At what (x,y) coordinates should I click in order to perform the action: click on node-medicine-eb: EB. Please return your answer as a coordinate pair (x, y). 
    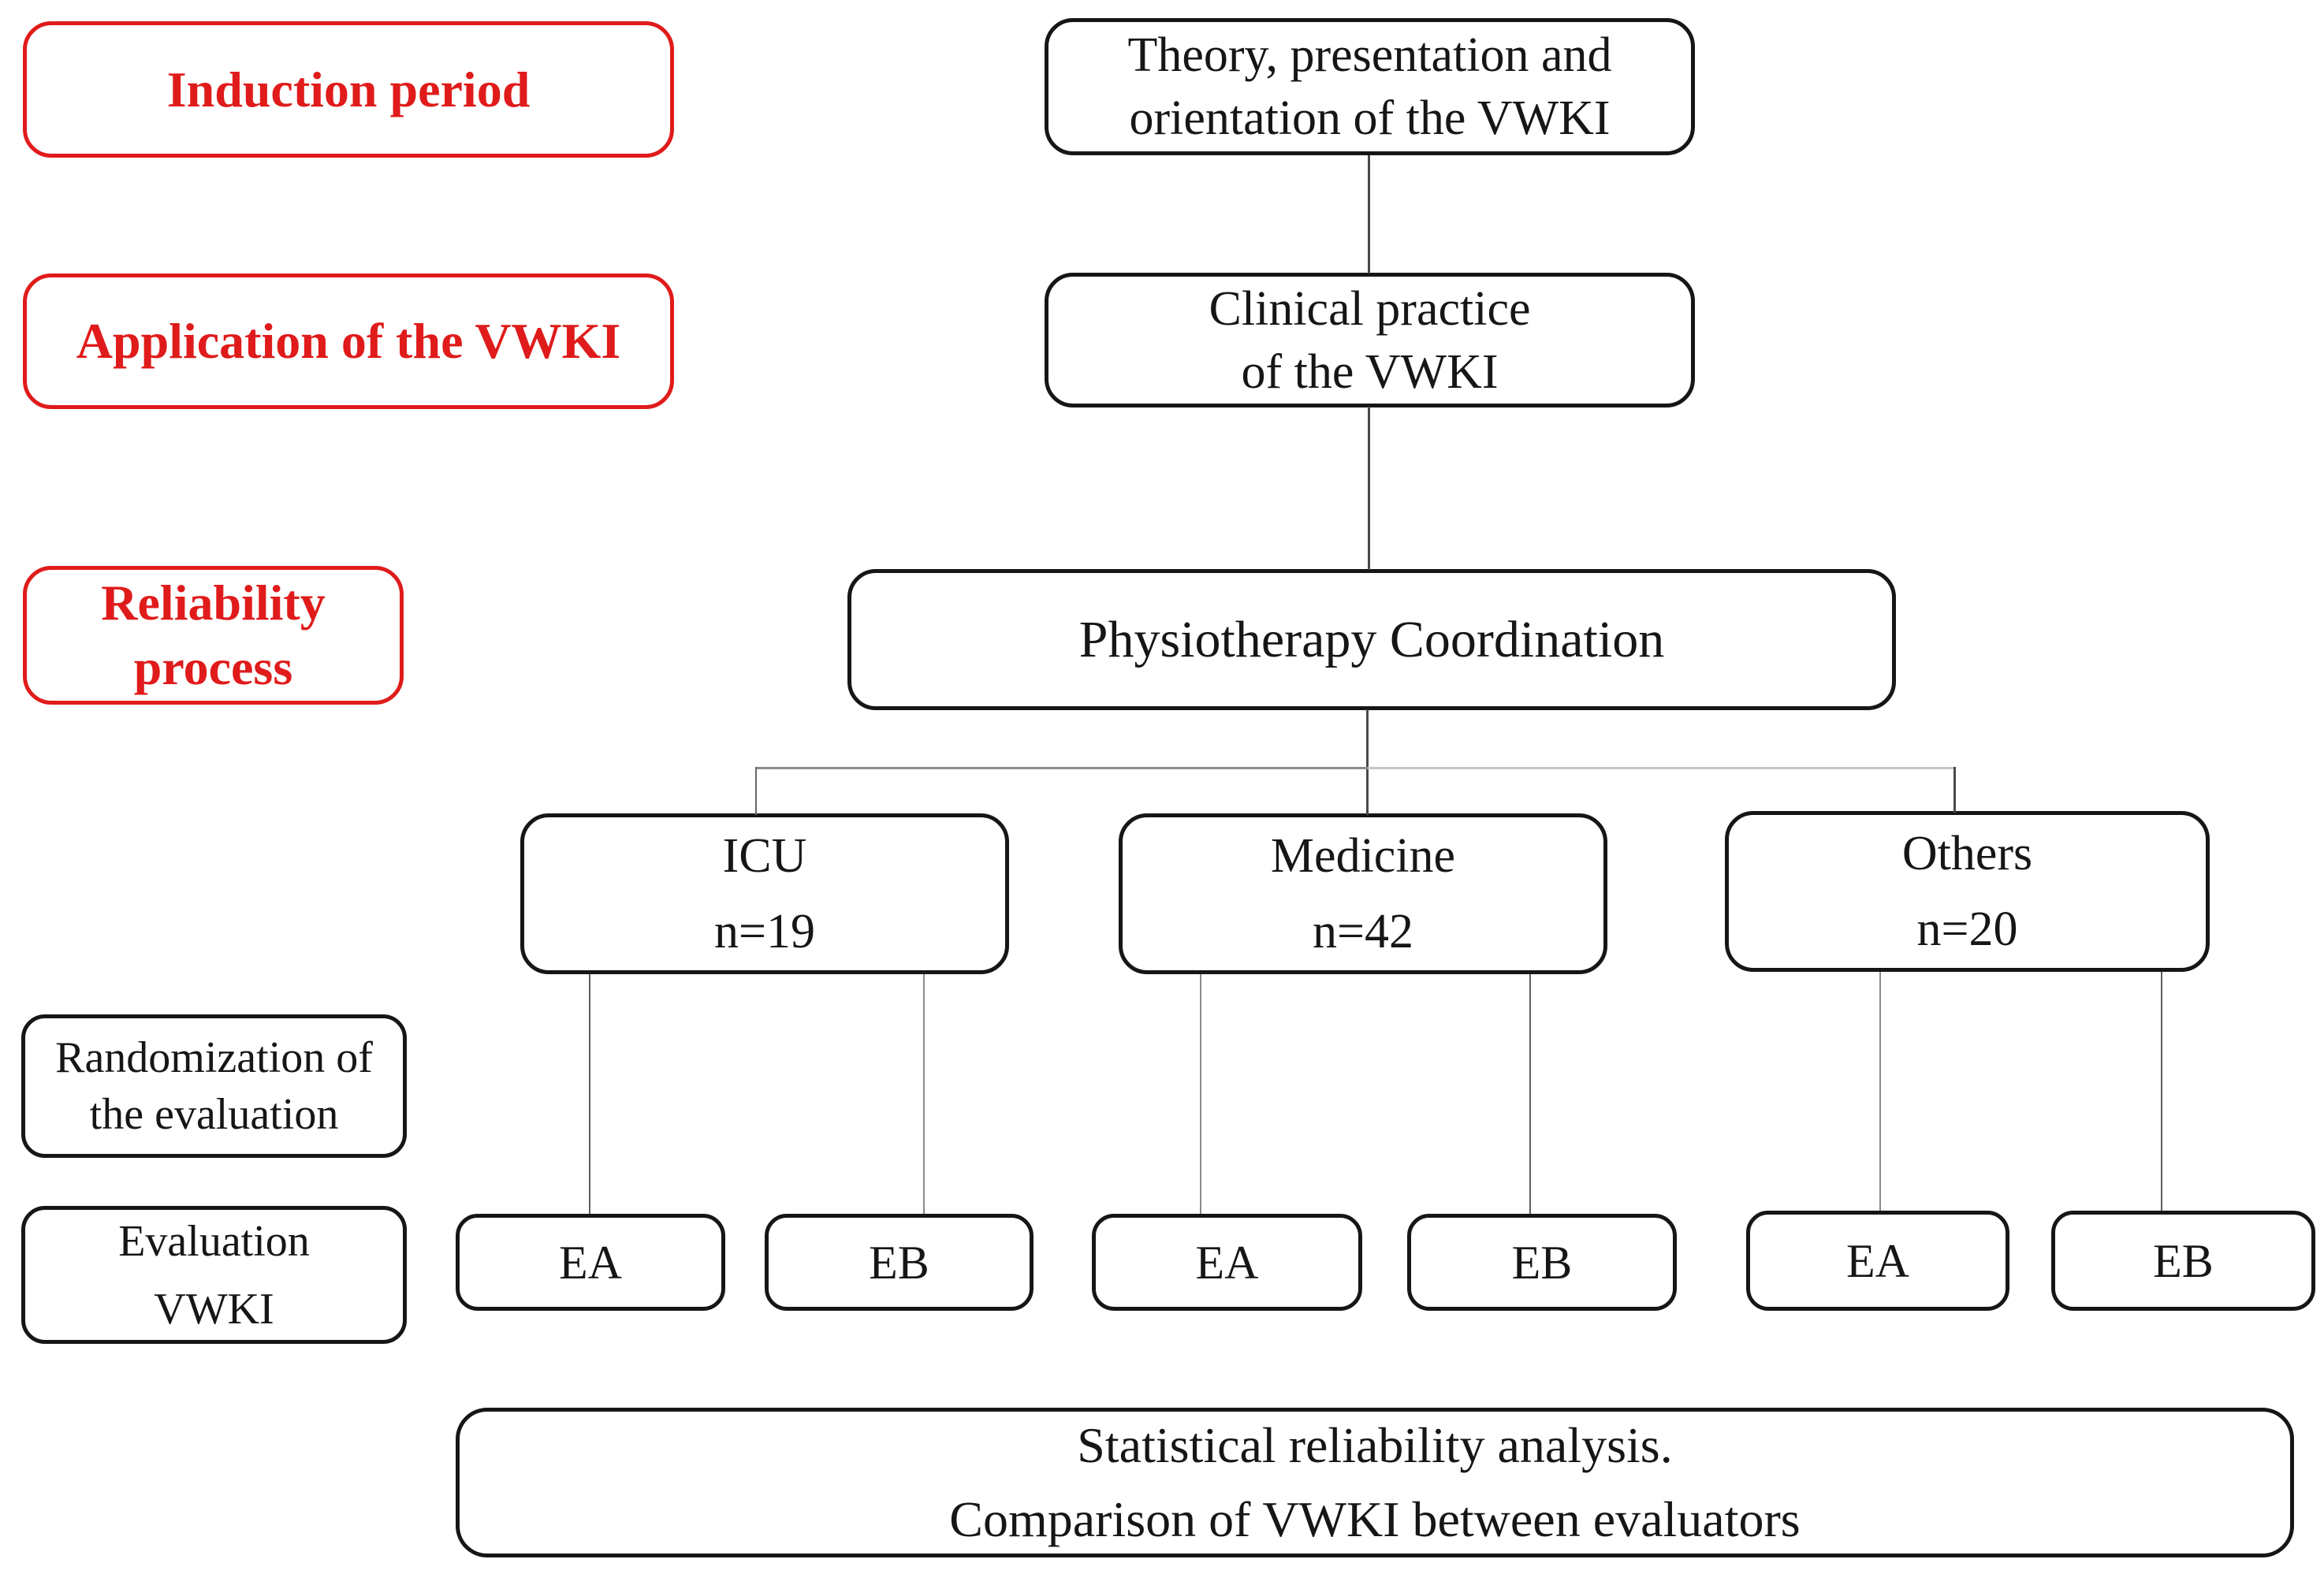
    Looking at the image, I should click on (1542, 1262).